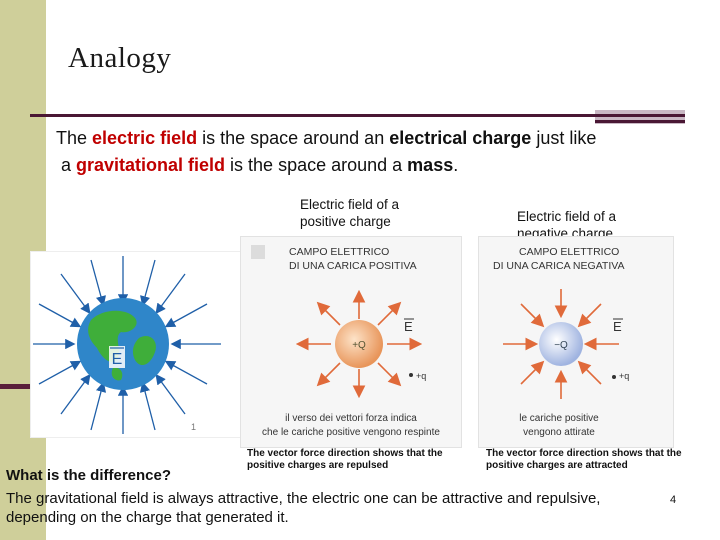 This screenshot has height=540, width=720. I want to click on positive-panel-note-1: il verso dei vettori forza indica, so click(351, 418).